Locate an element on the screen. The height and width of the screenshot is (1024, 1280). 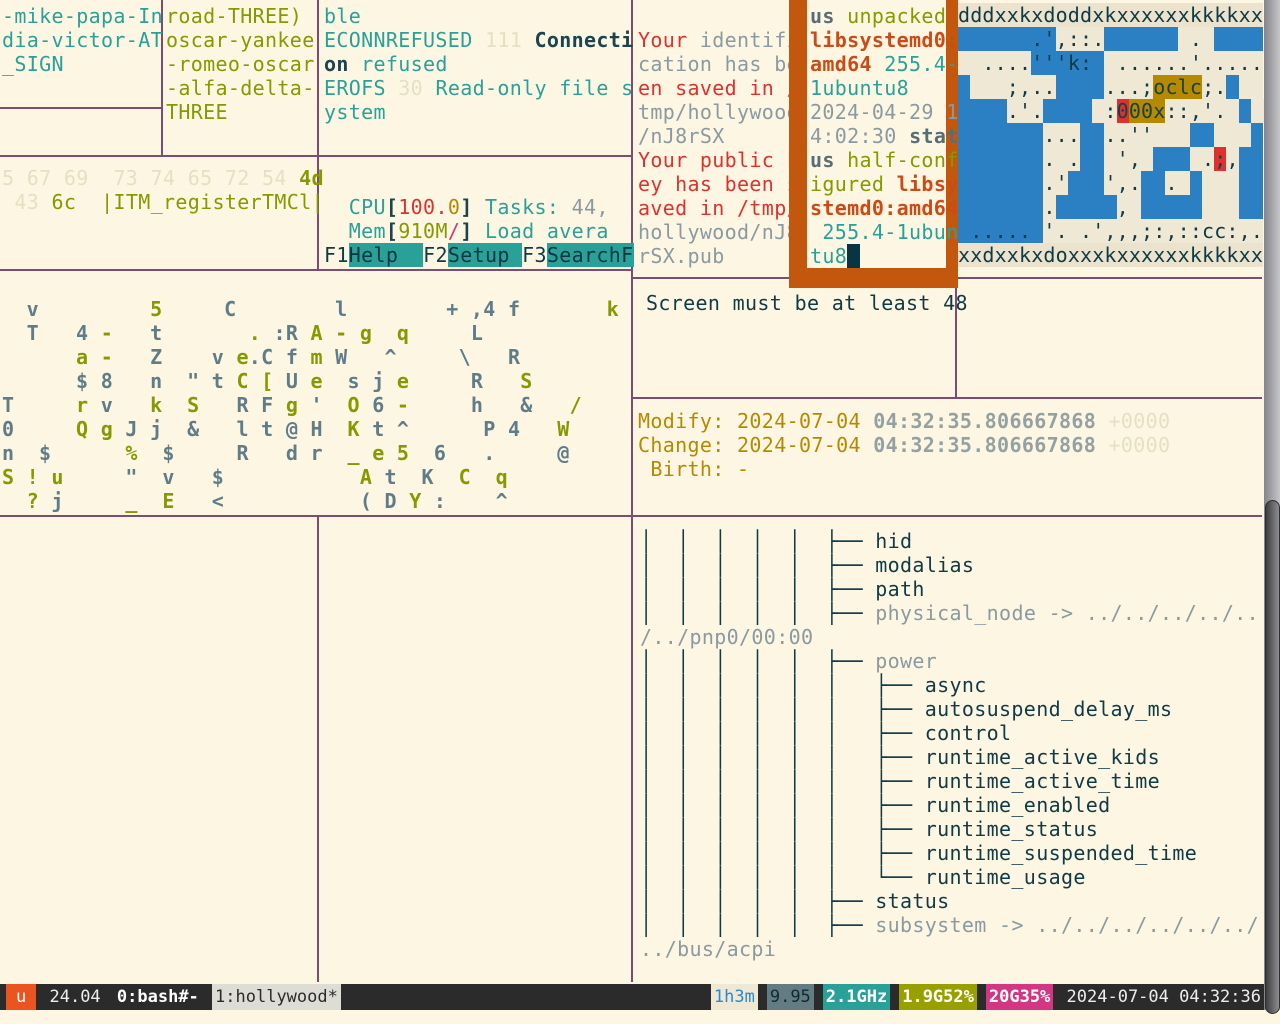
terminal-text-segment: : is located at coordinates (1104, 111).